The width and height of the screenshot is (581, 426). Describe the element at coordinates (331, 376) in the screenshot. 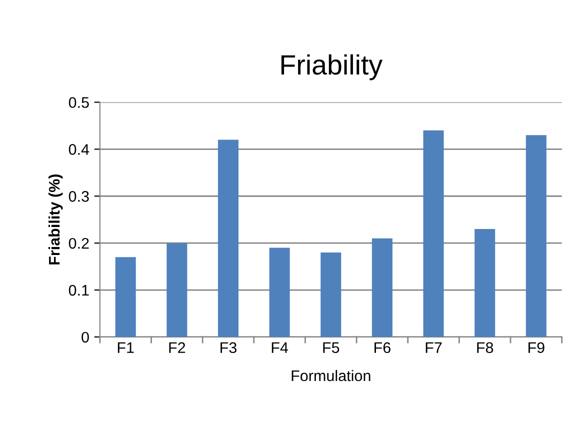

I see `x-axis-title: Formulation` at that location.